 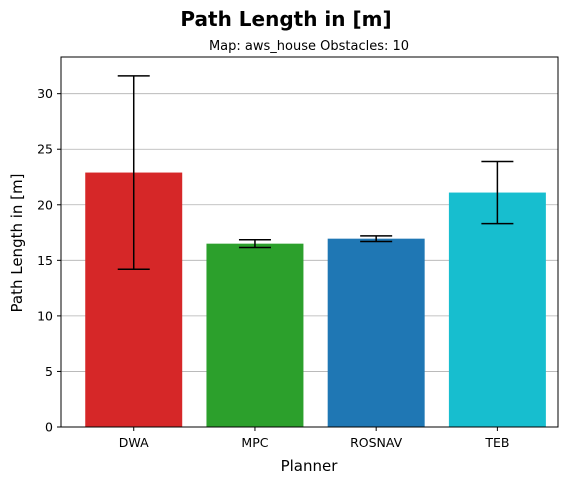 What do you see at coordinates (17, 243) in the screenshot?
I see `y-axis-label: Path Length in [m]` at bounding box center [17, 243].